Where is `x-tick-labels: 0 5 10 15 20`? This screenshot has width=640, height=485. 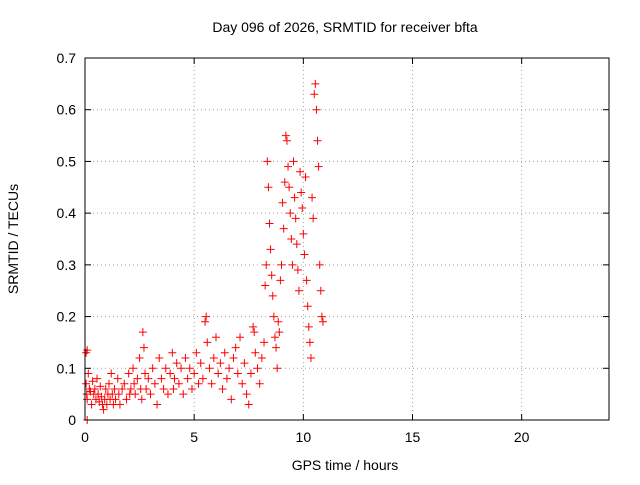
x-tick-labels: 0 5 10 15 20 is located at coordinates (305, 437).